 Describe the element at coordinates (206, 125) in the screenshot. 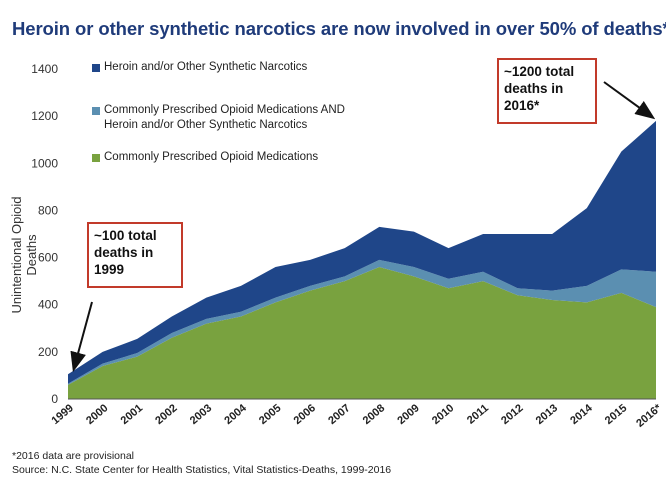

I see `legend-label-both-line2: Heroin and/or Other Synthetic Narcotics` at that location.